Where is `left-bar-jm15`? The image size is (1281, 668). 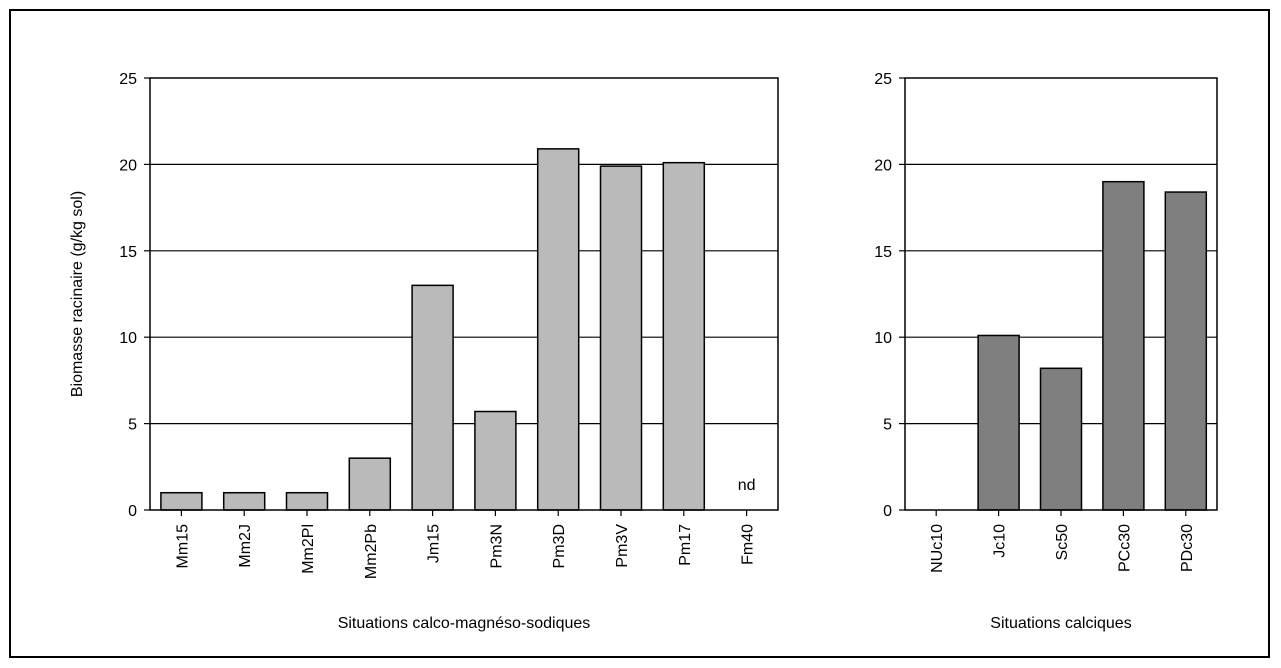 left-bar-jm15 is located at coordinates (432, 397).